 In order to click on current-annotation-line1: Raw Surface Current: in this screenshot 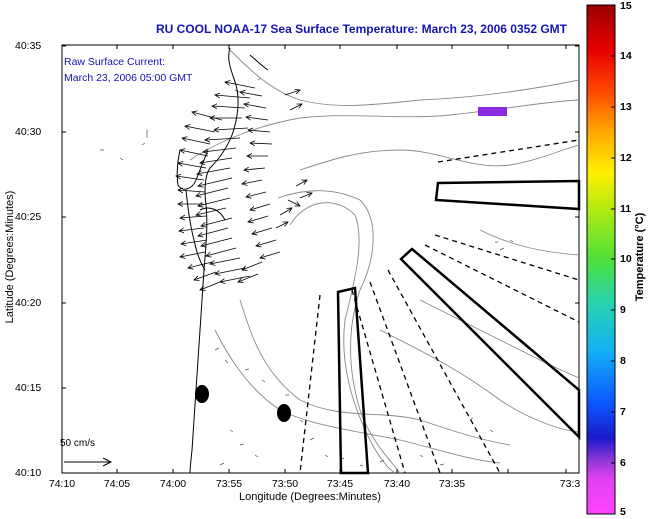, I will do `click(114, 62)`.